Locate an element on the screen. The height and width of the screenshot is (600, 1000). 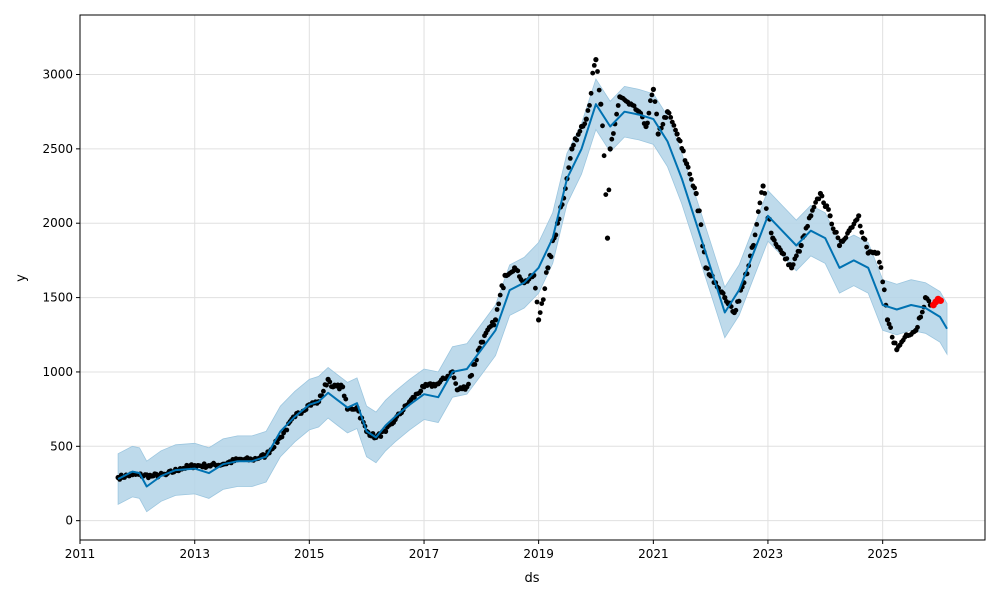
x-tick-label: 2019 is located at coordinates (538, 554).